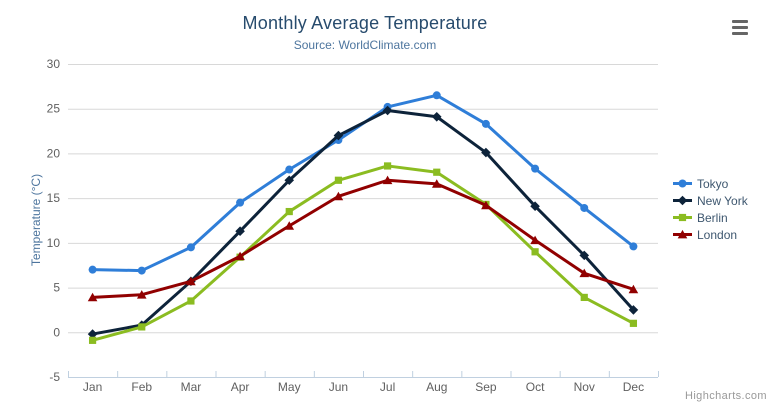  Describe the element at coordinates (141, 387) in the screenshot. I see `x-tick-label: Feb` at that location.